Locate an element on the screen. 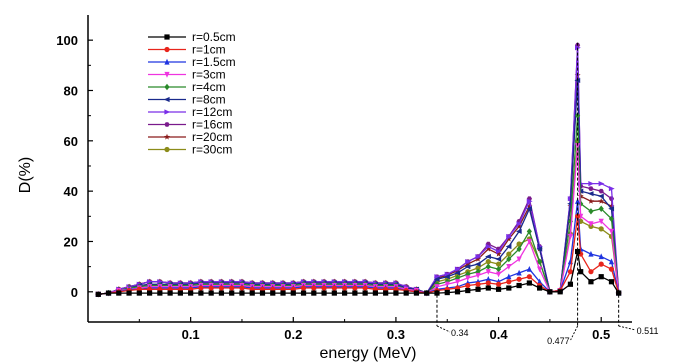  y-axis-label: D(%) is located at coordinates (25, 175).